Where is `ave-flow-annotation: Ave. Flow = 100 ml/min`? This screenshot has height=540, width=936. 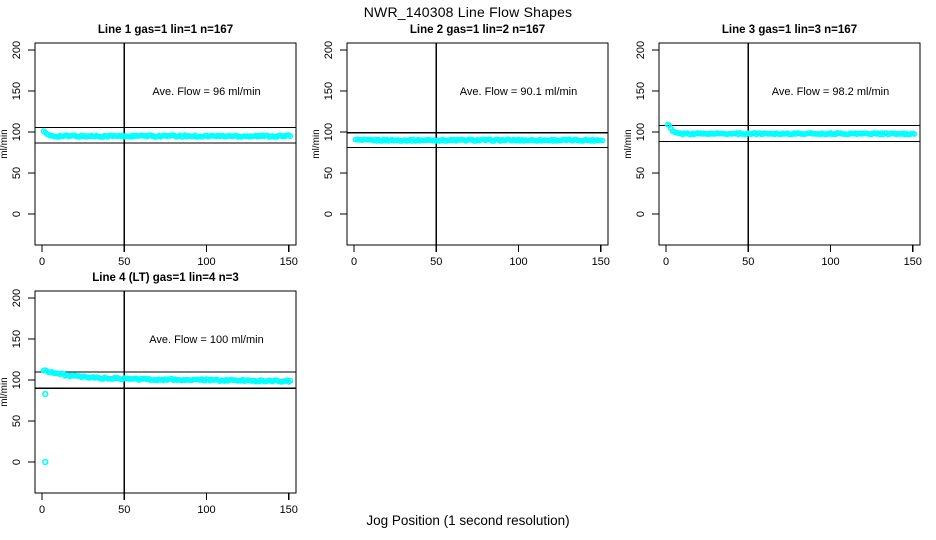
ave-flow-annotation: Ave. Flow = 100 ml/min is located at coordinates (206, 340).